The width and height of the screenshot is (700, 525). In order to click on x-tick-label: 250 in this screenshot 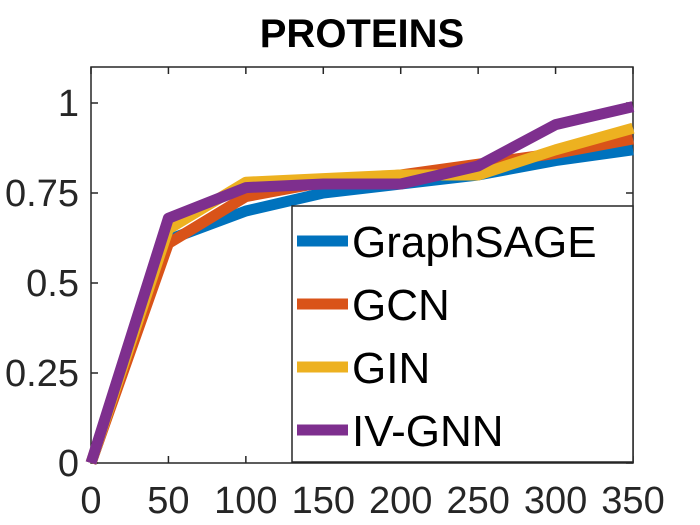, I will do `click(477, 501)`.